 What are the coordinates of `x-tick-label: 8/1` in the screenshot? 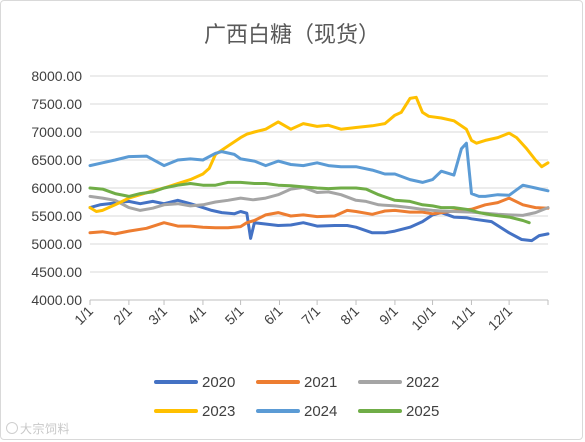 It's located at (349, 315).